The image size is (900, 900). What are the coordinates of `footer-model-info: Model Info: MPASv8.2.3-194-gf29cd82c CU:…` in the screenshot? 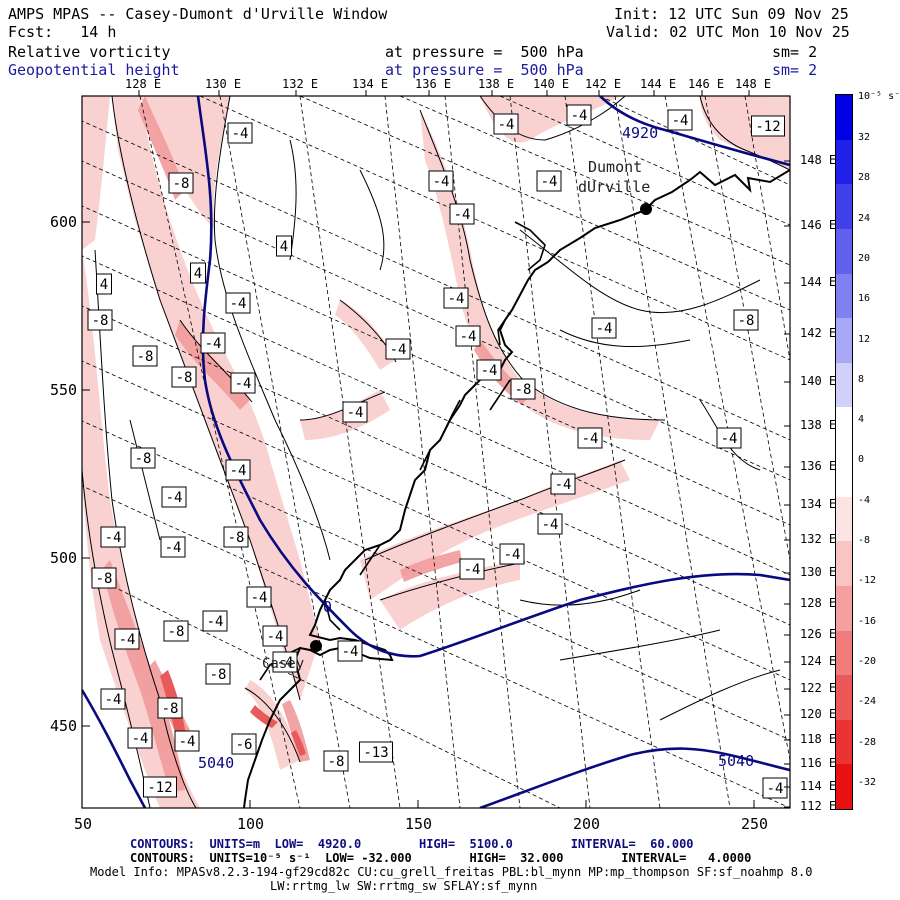 It's located at (451, 872).